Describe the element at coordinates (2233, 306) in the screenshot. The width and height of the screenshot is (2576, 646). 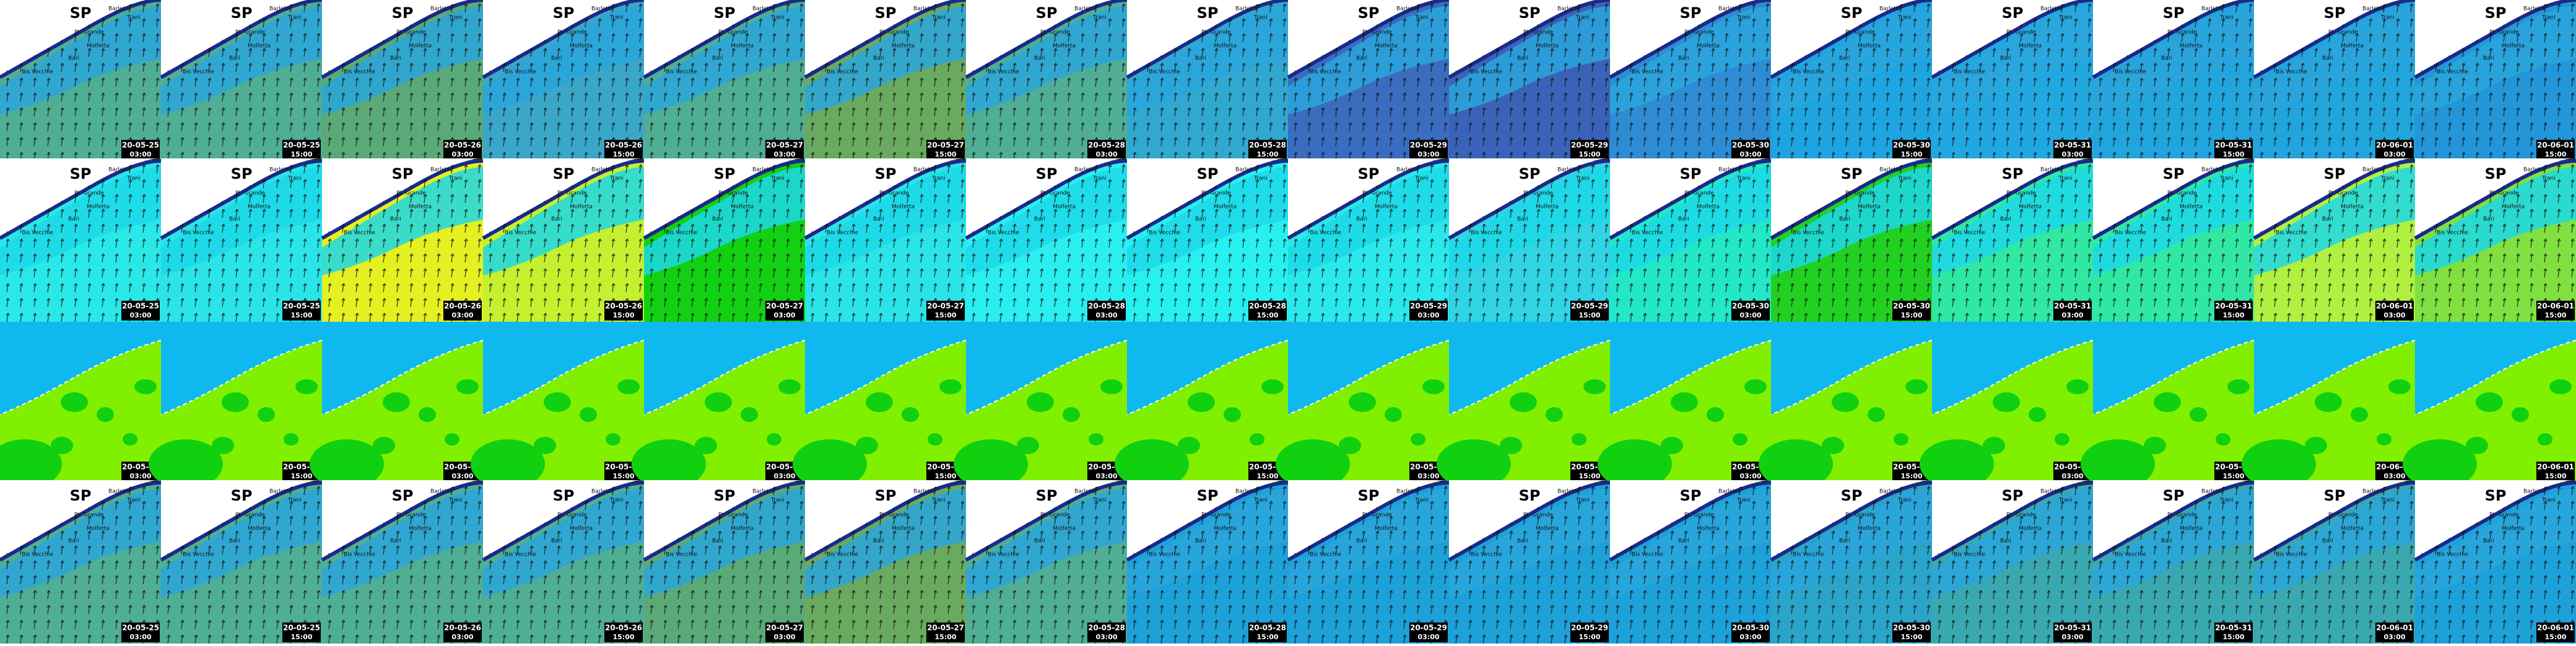
I see `tile-date: 20-05-31` at that location.